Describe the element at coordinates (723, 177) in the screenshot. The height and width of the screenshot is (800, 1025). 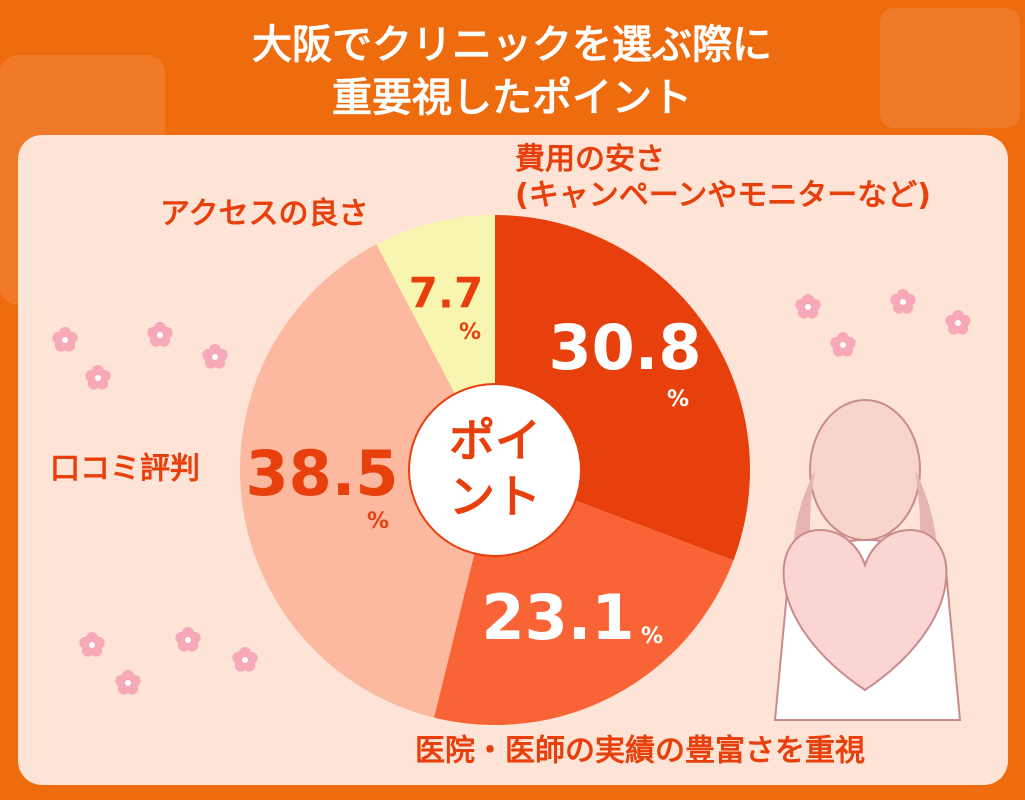
I see `category-label: 費用の安さ(キャンペーンやモニターなど)` at that location.